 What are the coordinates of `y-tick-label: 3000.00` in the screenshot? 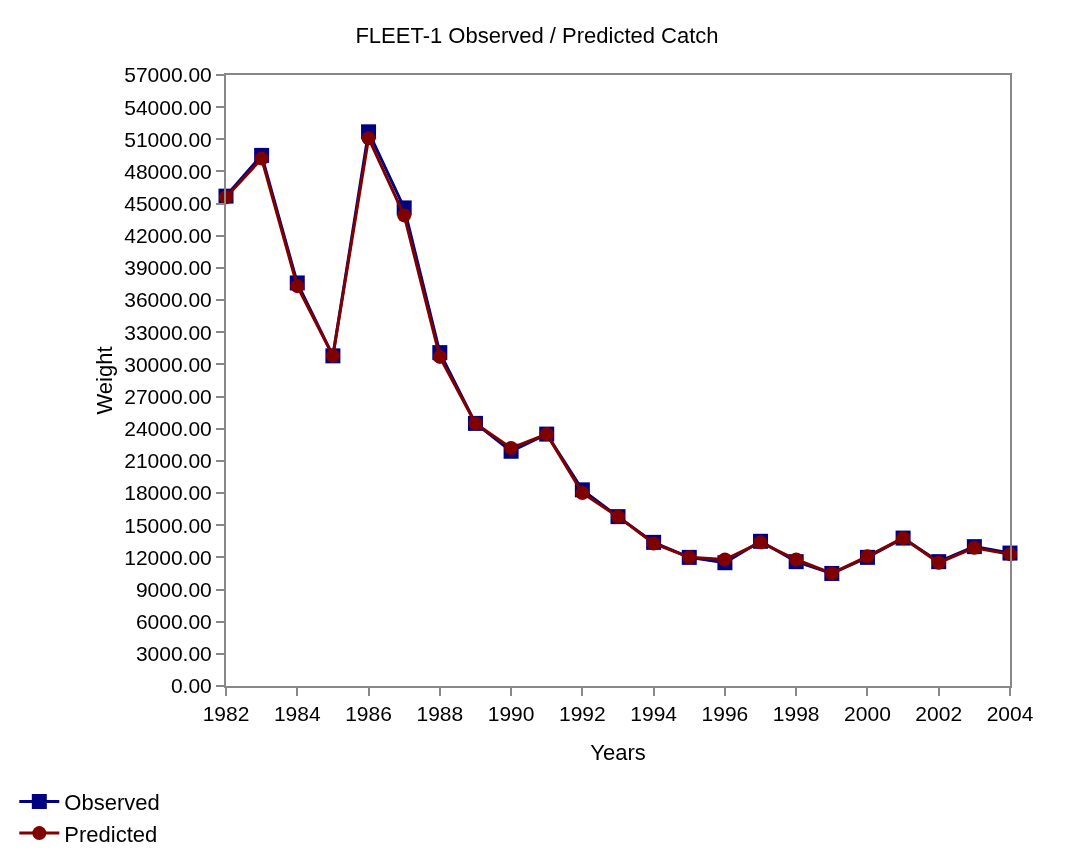 It's located at (173, 654).